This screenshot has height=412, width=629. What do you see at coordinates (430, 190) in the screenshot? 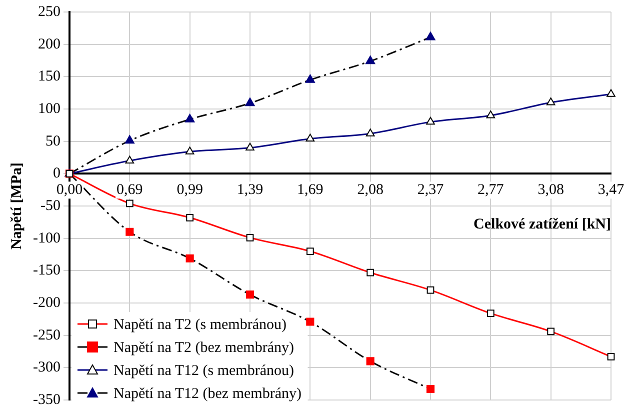
I see `x-tick-label: 2,37` at bounding box center [430, 190].